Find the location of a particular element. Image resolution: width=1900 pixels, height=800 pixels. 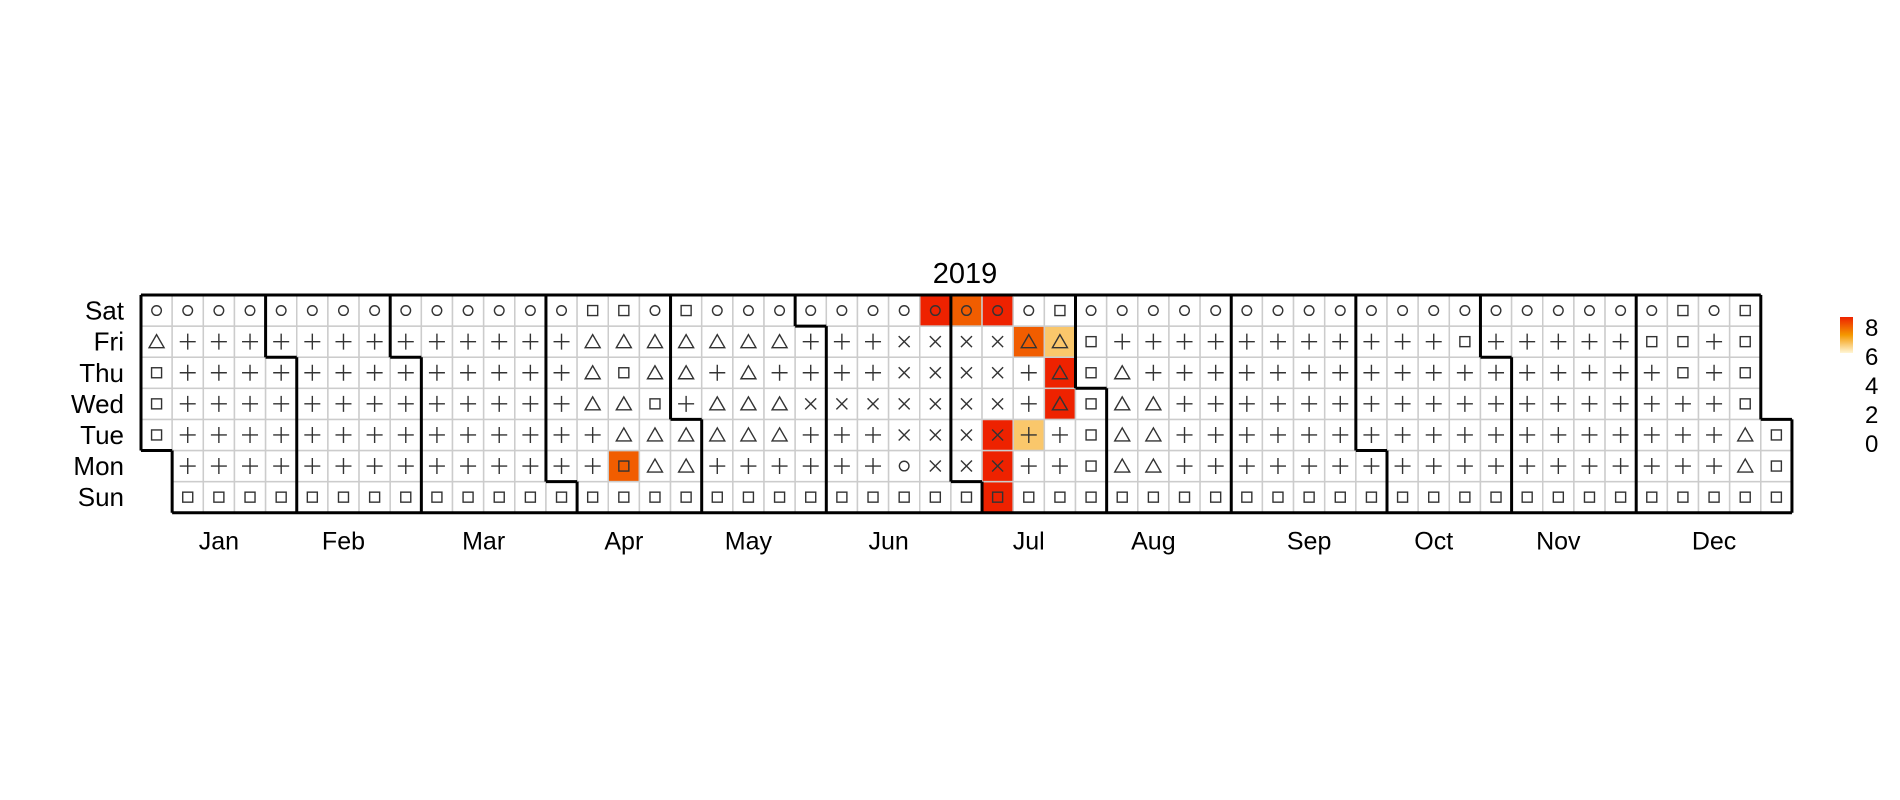

legend-label: 4 is located at coordinates (1871, 386).